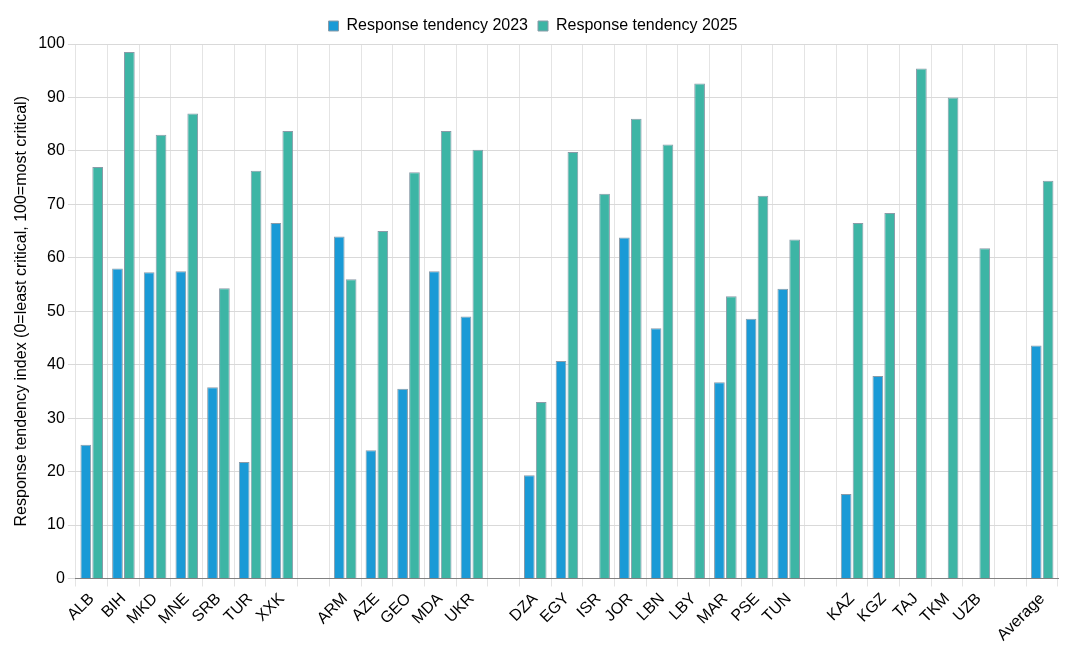 The image size is (1079, 662). What do you see at coordinates (967, 607) in the screenshot?
I see `x-tick-label: UZB` at bounding box center [967, 607].